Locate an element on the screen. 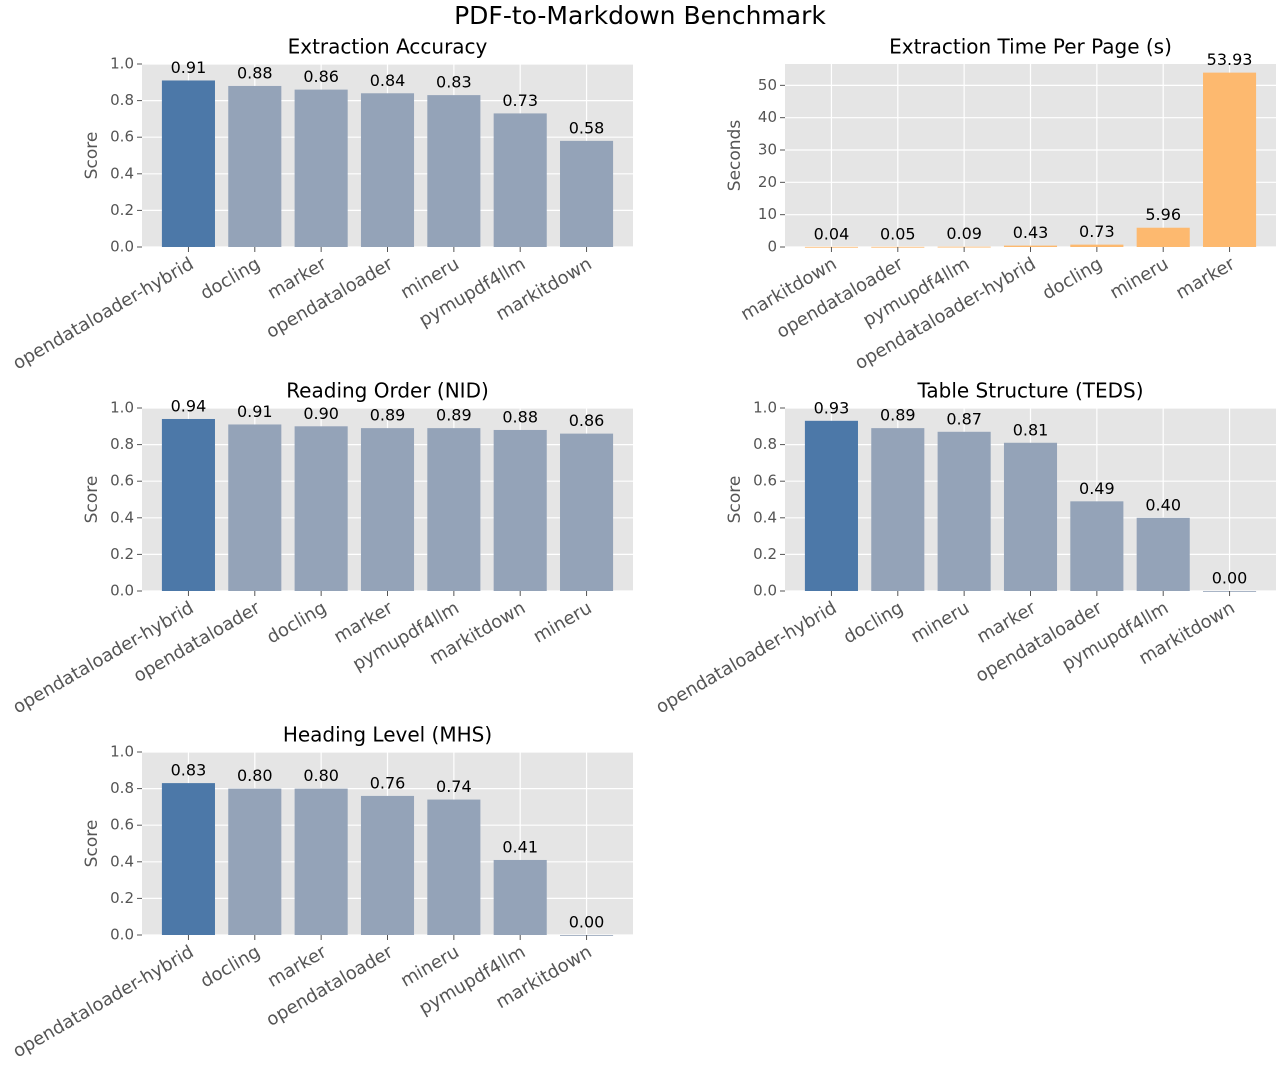  value-label: 0.40 is located at coordinates (1163, 504).